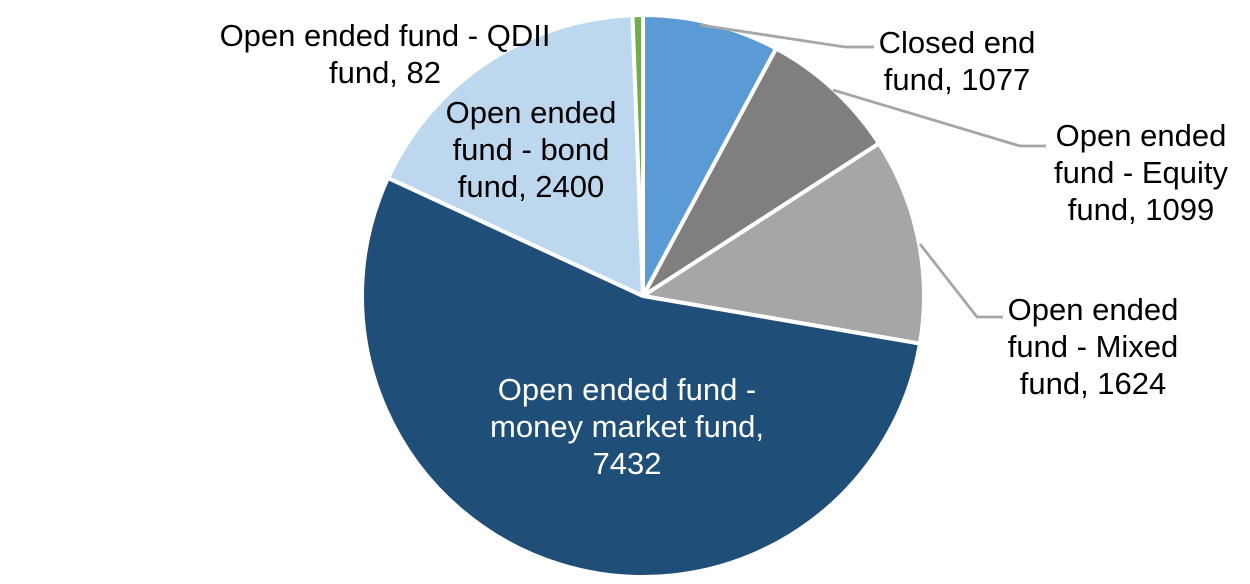 The width and height of the screenshot is (1250, 584). I want to click on data-label-line: money market fund,, so click(627, 426).